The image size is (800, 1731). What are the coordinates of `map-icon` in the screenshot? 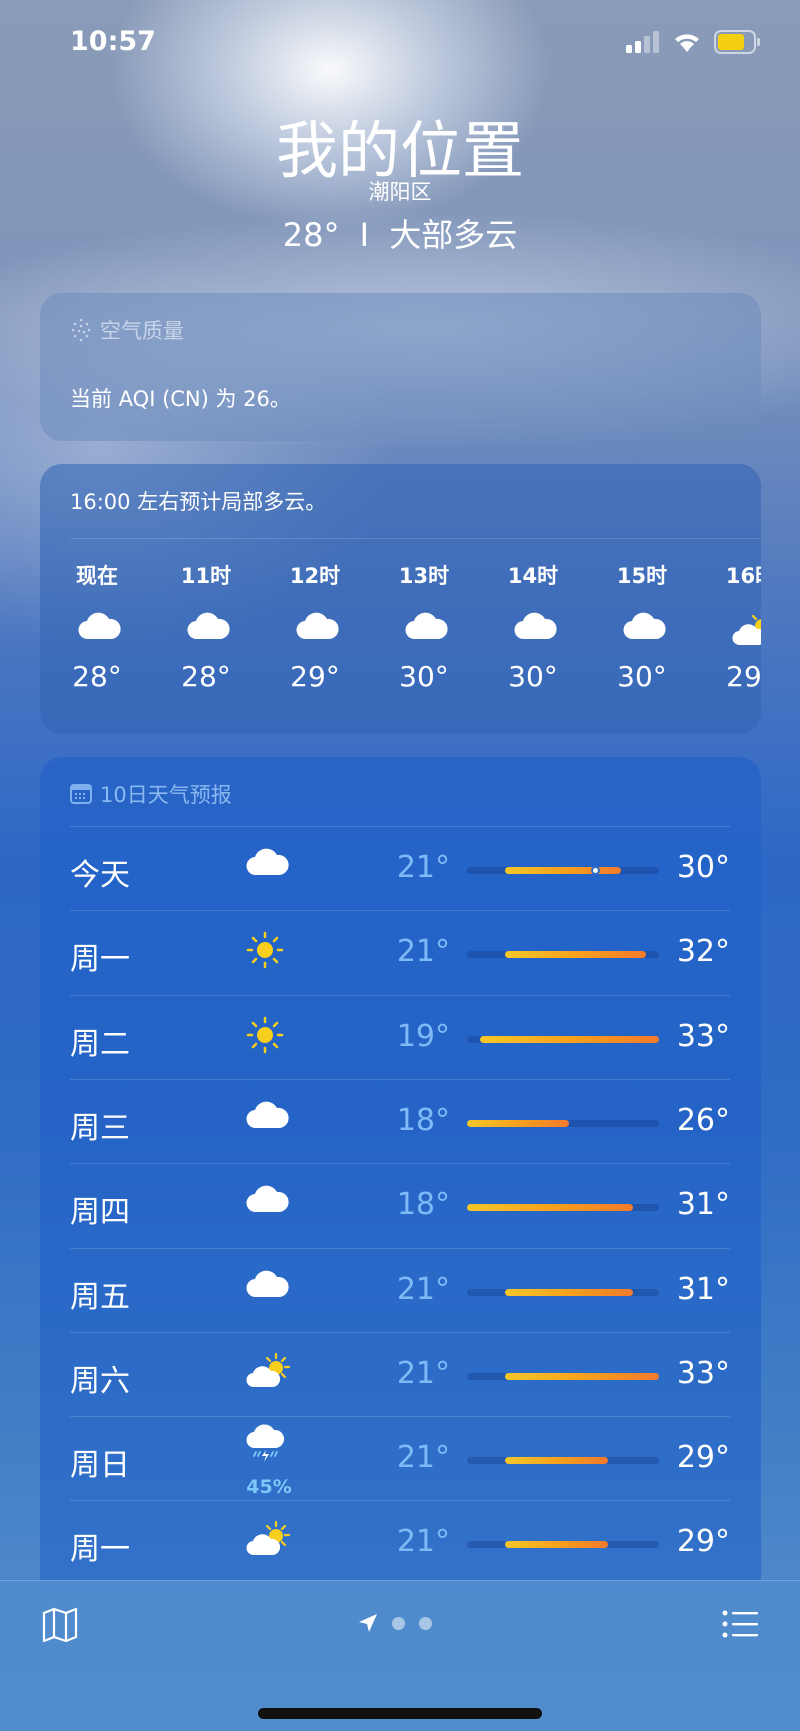 It's located at (60, 1625).